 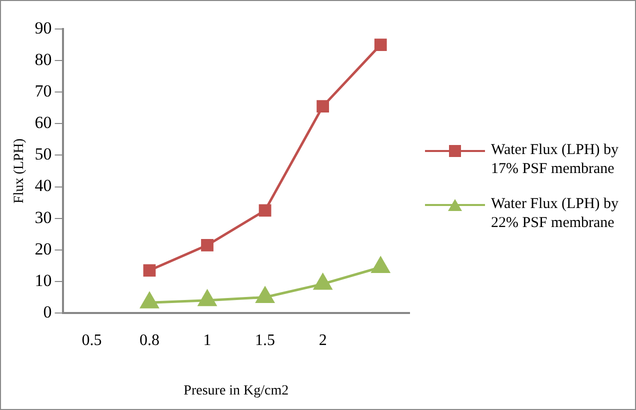 What do you see at coordinates (43, 60) in the screenshot?
I see `y-tick-label: 80` at bounding box center [43, 60].